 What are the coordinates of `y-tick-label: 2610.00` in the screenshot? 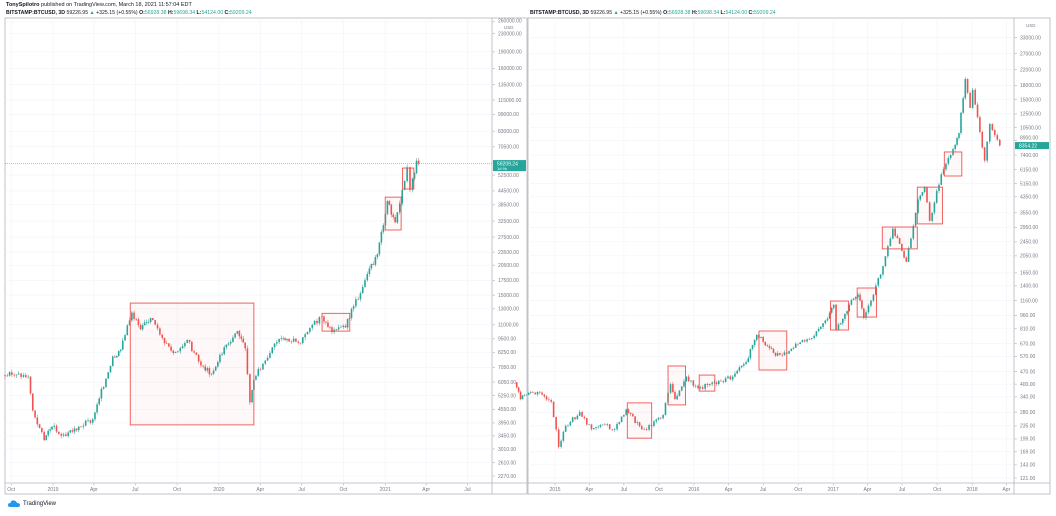 It's located at (507, 463).